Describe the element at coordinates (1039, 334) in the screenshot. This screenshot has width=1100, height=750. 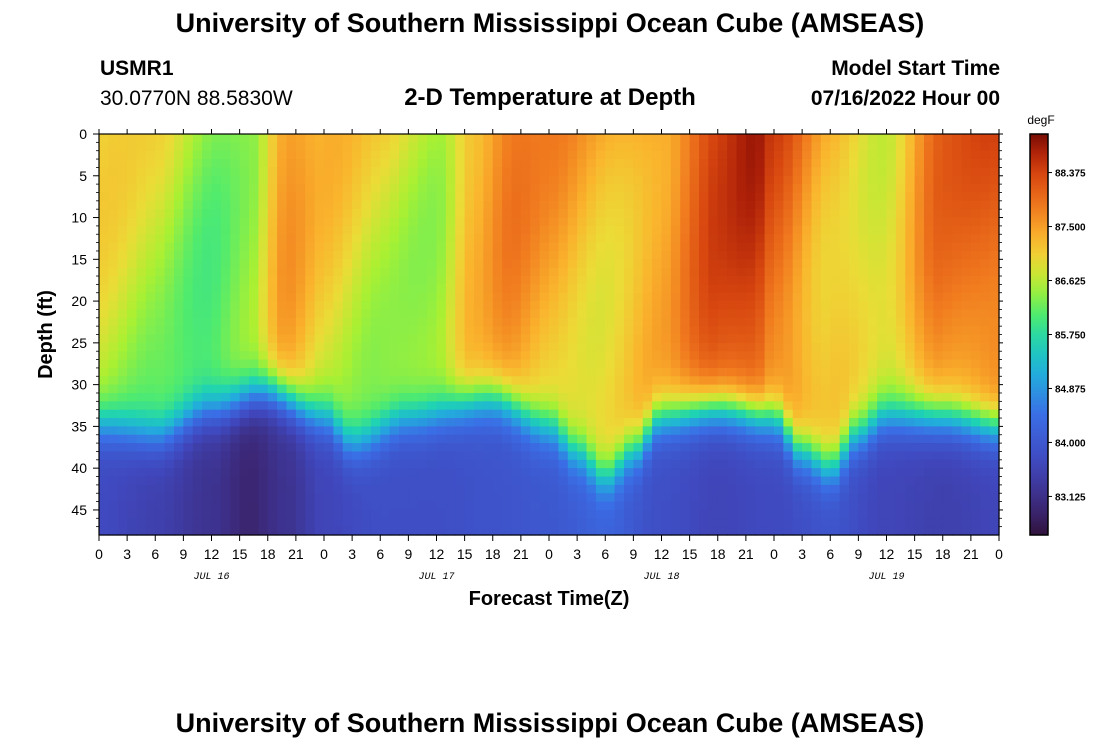
I see `colorbar-ramp` at that location.